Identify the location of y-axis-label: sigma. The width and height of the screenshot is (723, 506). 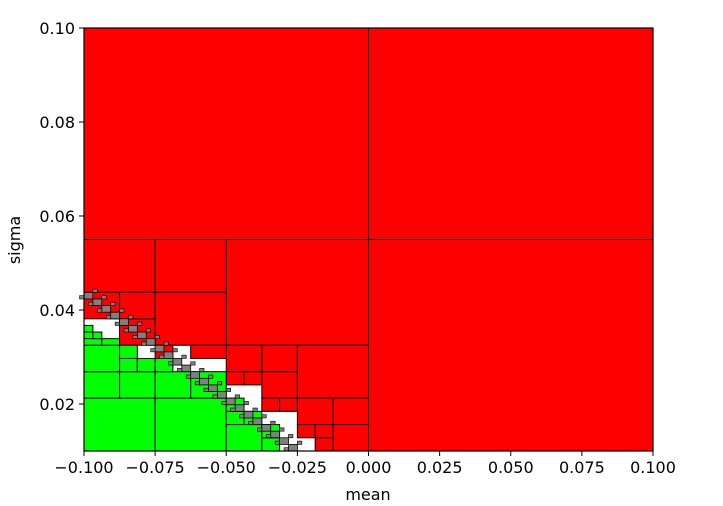
(14, 240).